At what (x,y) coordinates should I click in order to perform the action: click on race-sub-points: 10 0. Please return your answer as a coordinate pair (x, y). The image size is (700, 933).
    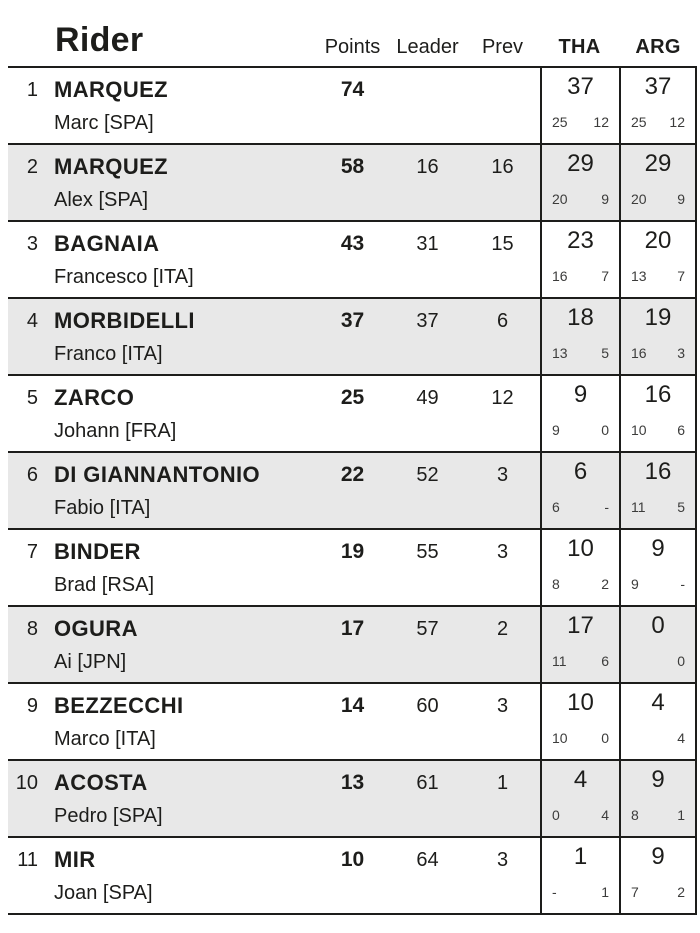
    Looking at the image, I should click on (580, 738).